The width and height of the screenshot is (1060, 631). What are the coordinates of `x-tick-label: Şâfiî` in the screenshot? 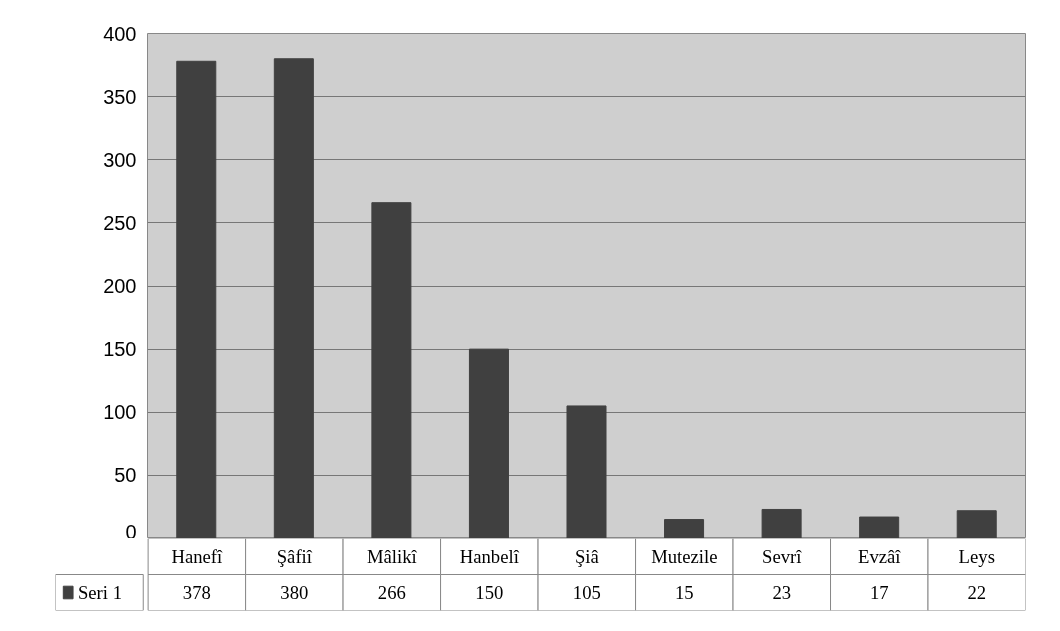 It's located at (294, 556).